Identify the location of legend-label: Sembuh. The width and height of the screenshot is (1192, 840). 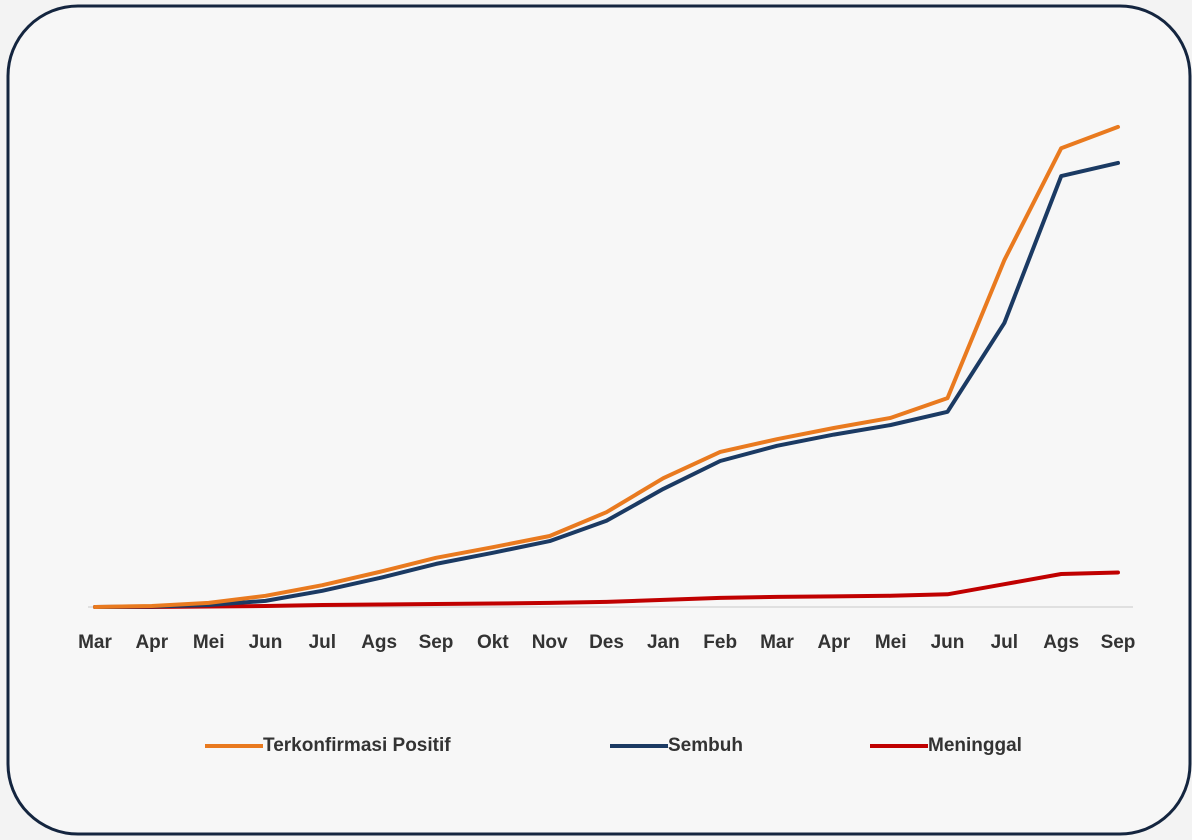
(705, 745).